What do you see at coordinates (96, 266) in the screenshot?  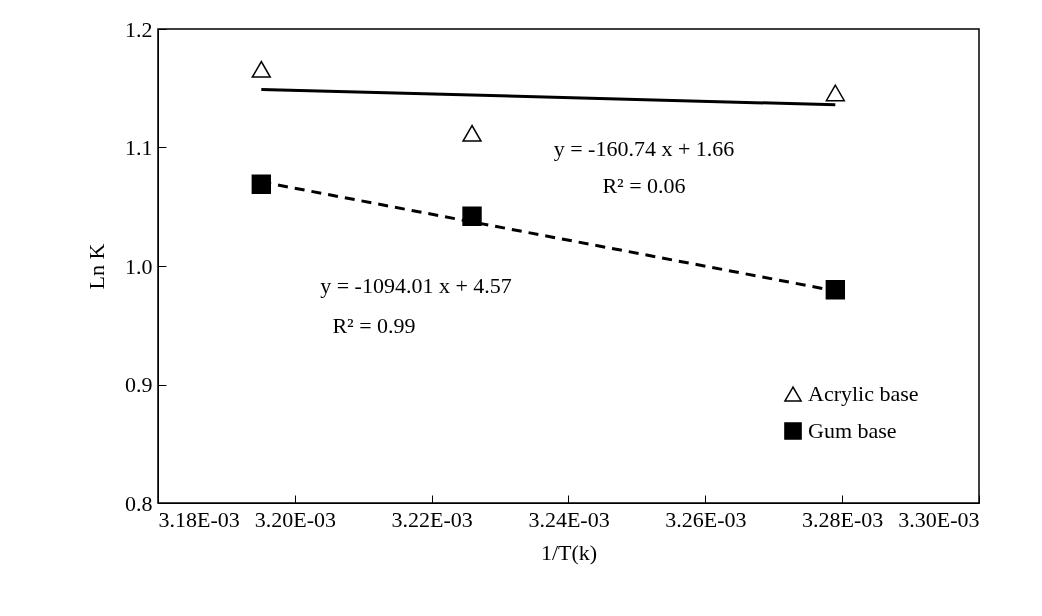 I see `y-axis-title: Ln K` at bounding box center [96, 266].